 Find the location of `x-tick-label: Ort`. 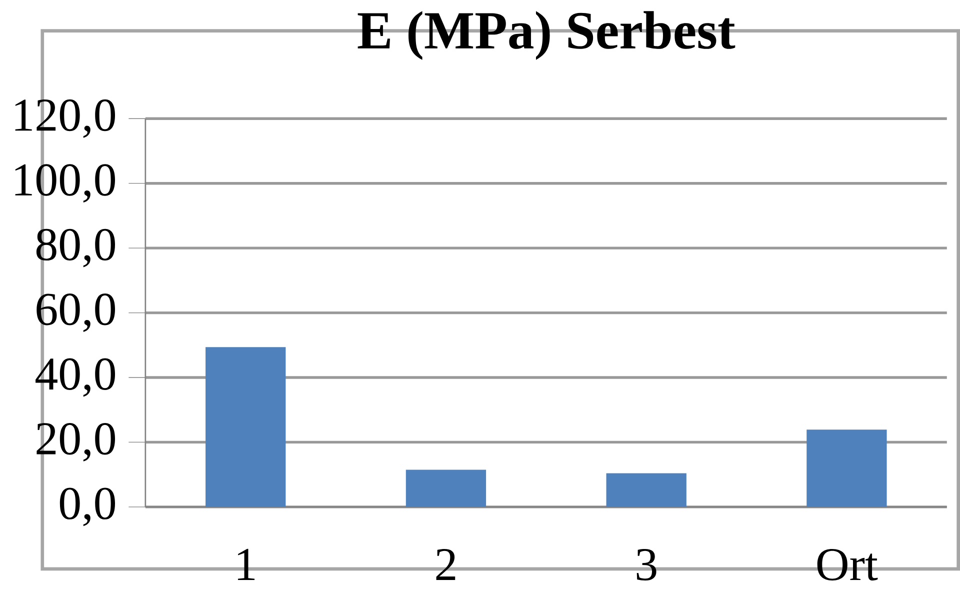

x-tick-label: Ort is located at coordinates (847, 565).